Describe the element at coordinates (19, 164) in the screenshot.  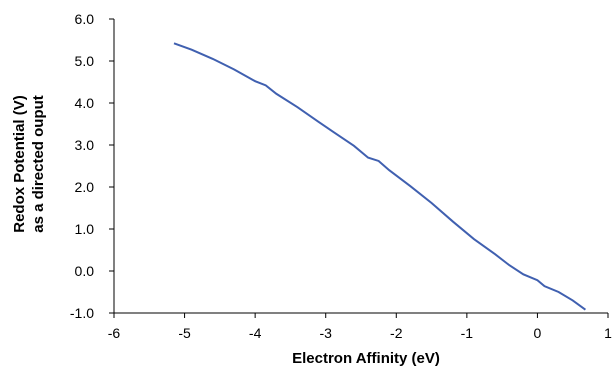
I see `y-axis-title-line-1: Redox Potential (V)` at that location.